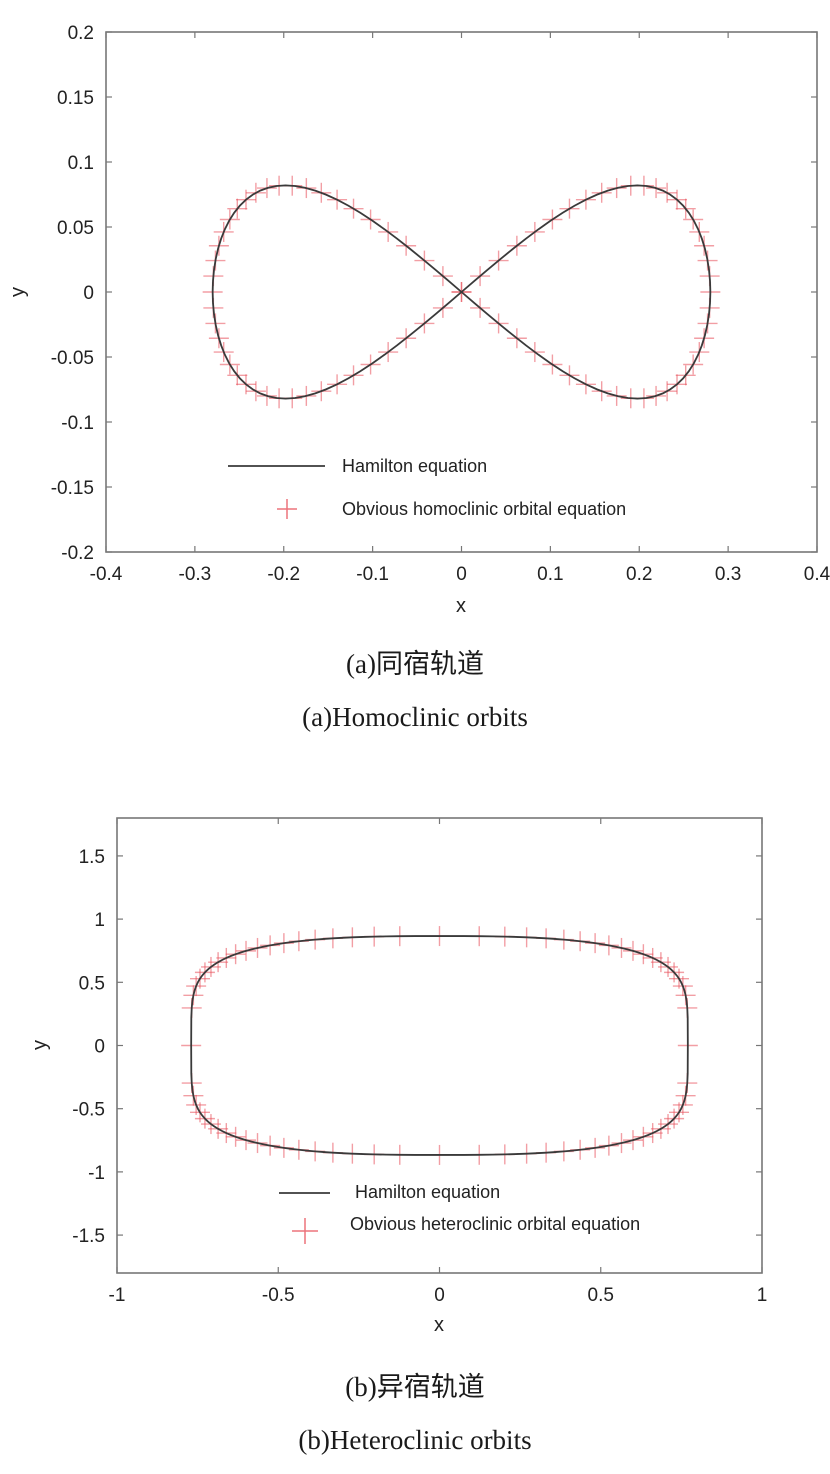  What do you see at coordinates (195, 574) in the screenshot?
I see `x-tick-label: -0.3` at bounding box center [195, 574].